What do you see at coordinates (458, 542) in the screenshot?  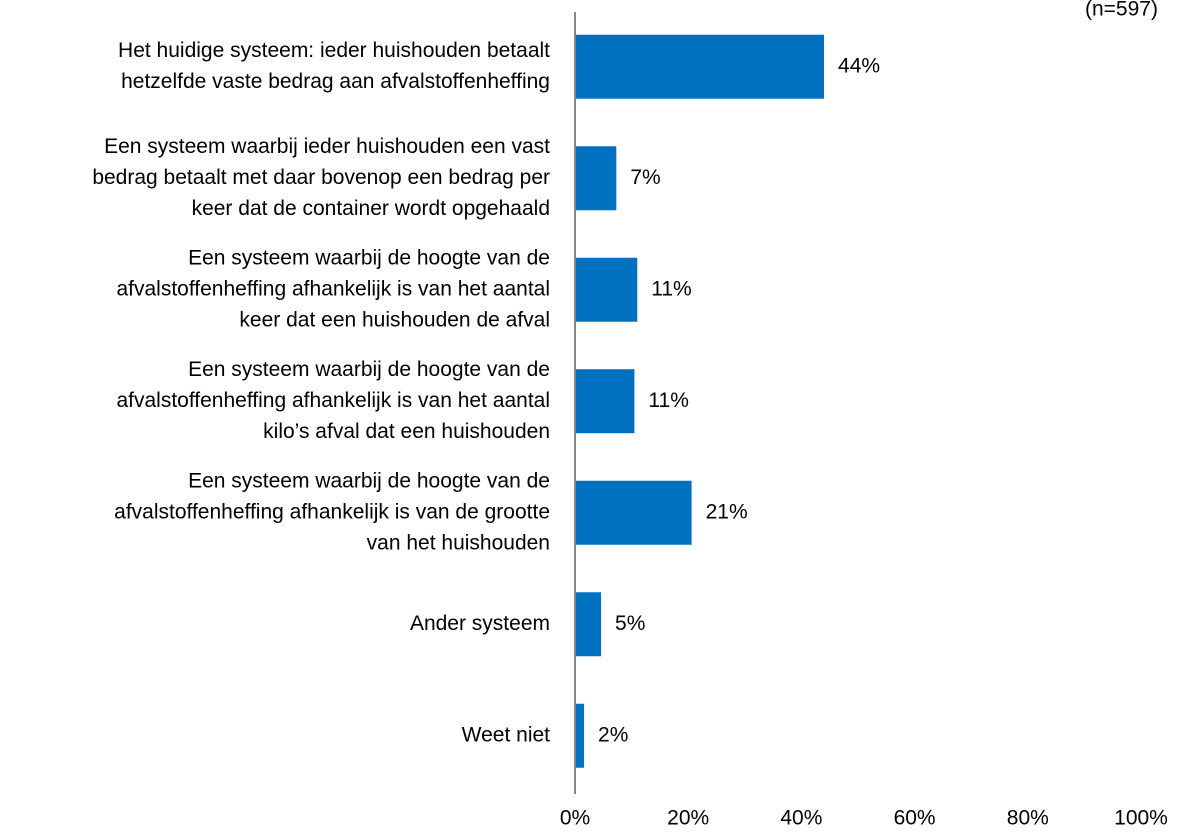 I see `category-label-line: van het huishouden` at bounding box center [458, 542].